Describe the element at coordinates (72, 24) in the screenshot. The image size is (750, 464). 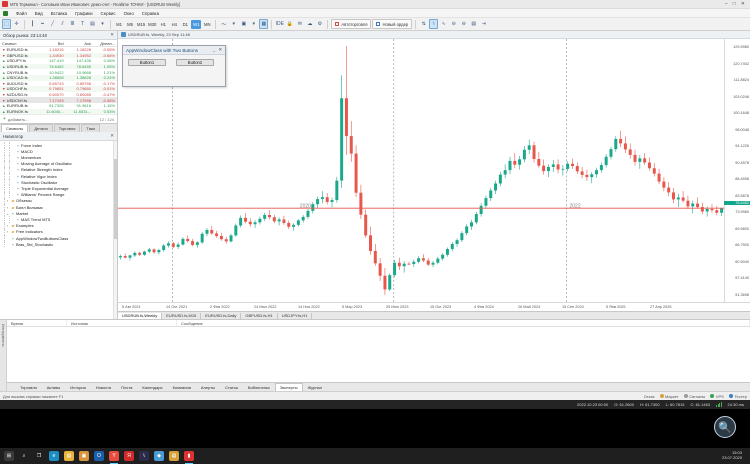
I see `fibonacci-icon: ≣` at that location.